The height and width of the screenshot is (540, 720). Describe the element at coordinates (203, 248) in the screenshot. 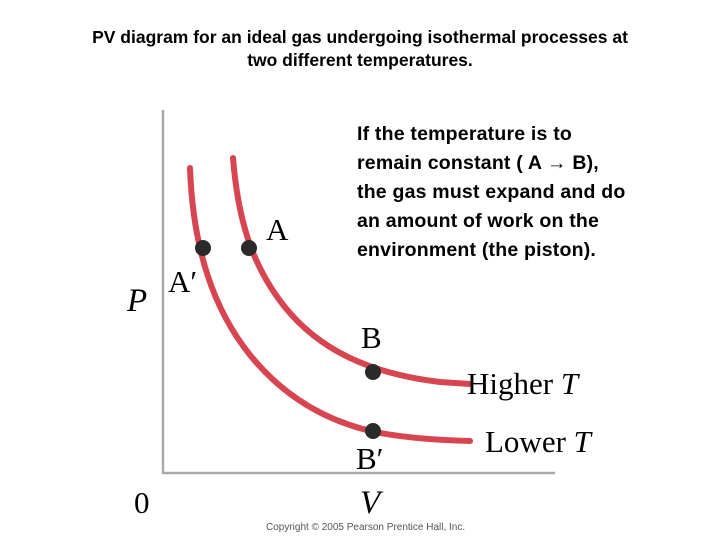

I see `point-a-prime` at that location.